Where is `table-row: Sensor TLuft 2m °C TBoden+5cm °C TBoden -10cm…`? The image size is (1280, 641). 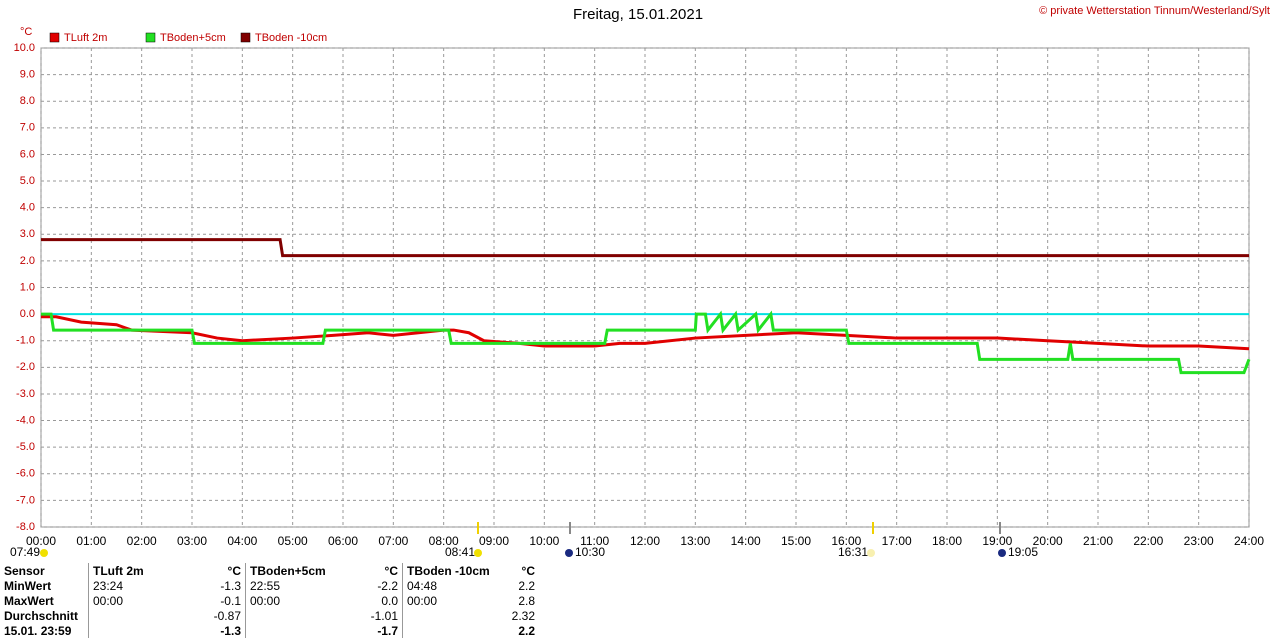 table-row: Sensor TLuft 2m °C TBoden+5cm °C TBoden -10cm… is located at coordinates (269, 570).